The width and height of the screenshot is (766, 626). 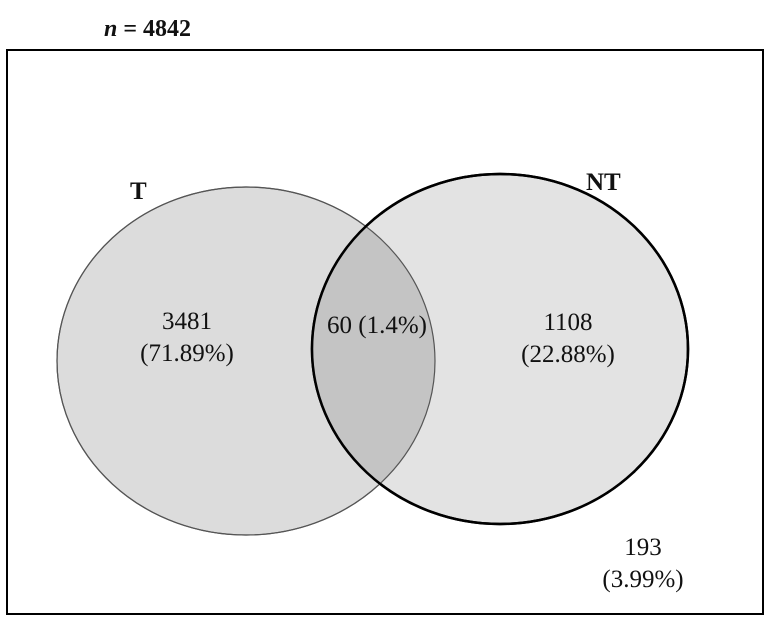 I want to click on t-only-percent: (71.89%), so click(x=187, y=353).